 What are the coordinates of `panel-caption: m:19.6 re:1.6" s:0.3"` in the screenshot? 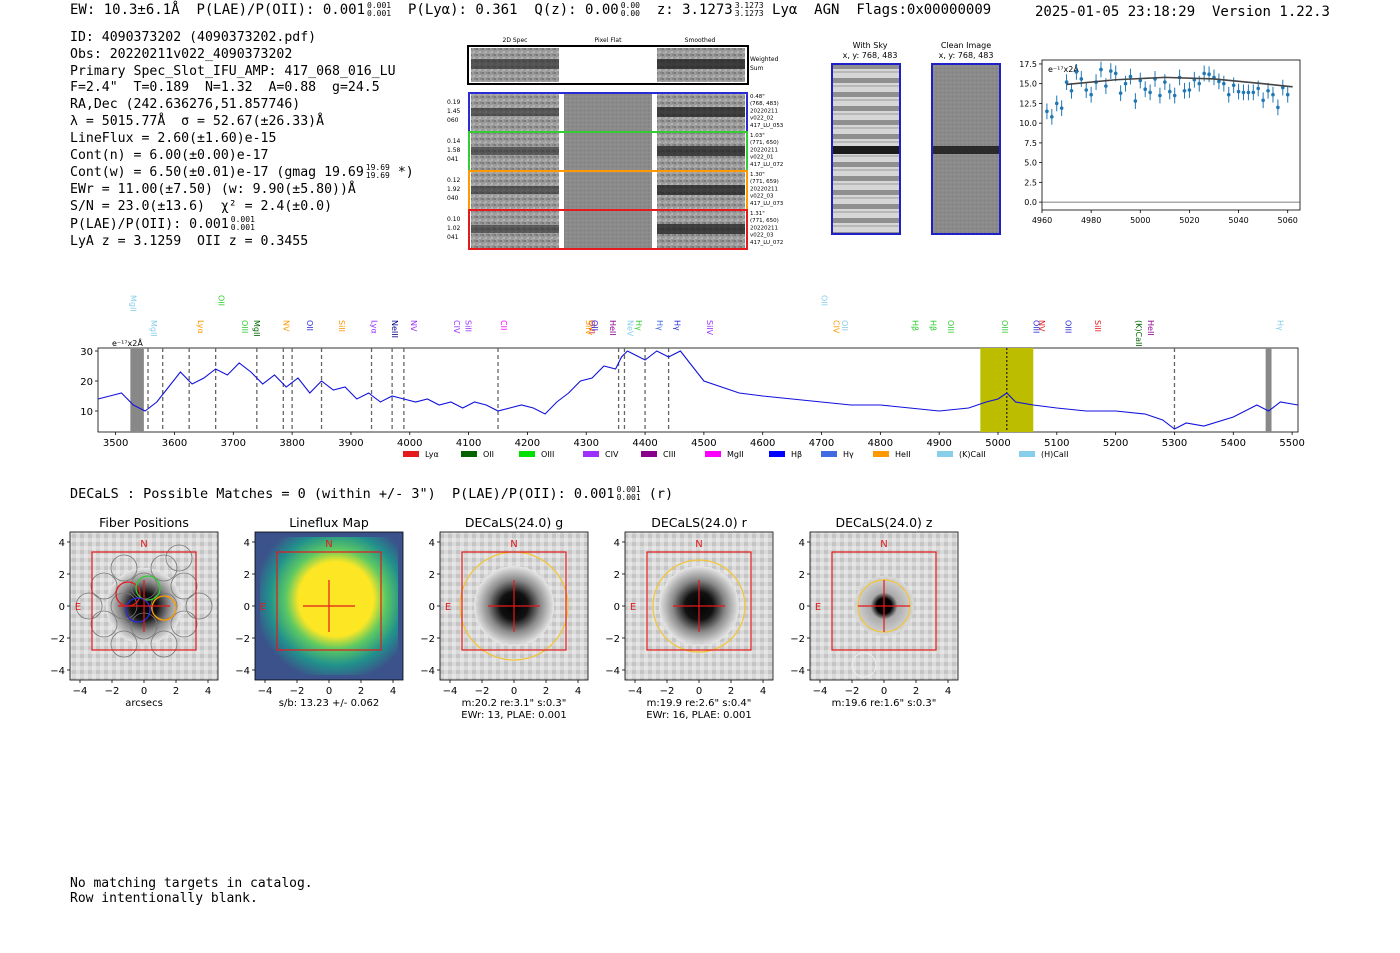 It's located at (884, 703).